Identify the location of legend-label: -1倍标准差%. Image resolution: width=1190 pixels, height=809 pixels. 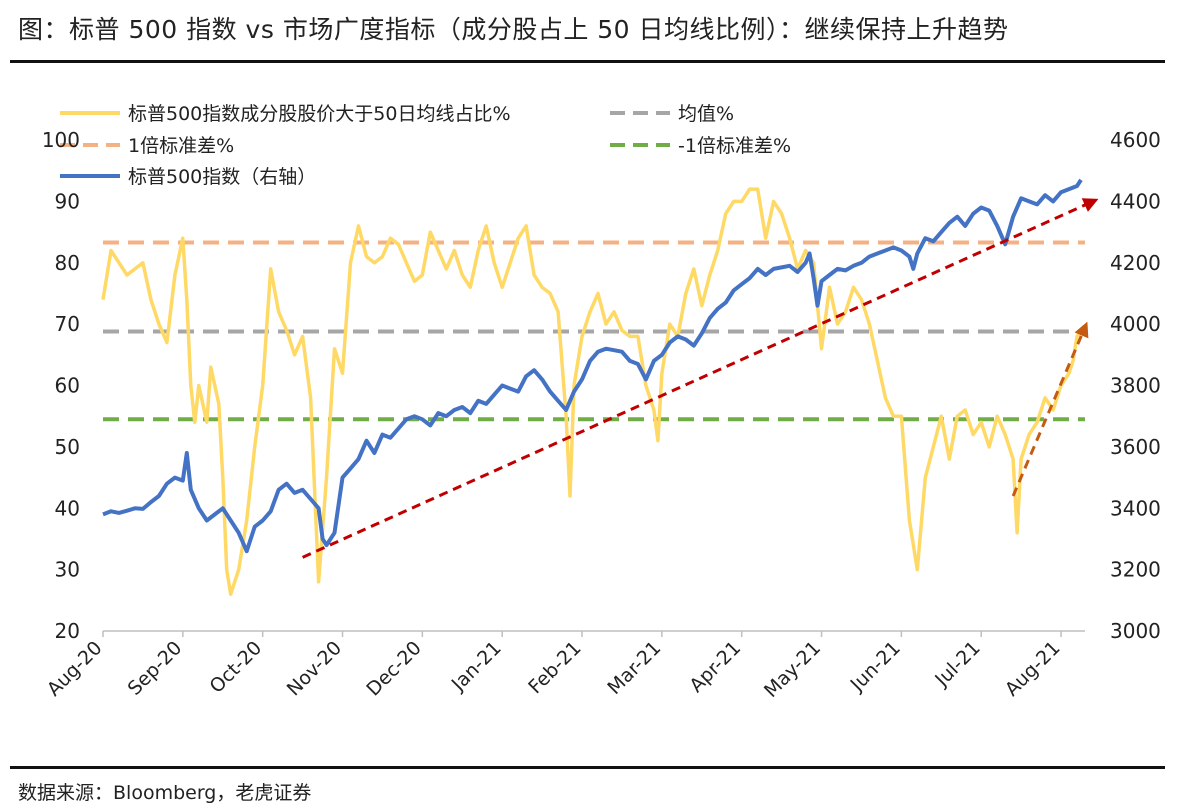
(734, 146).